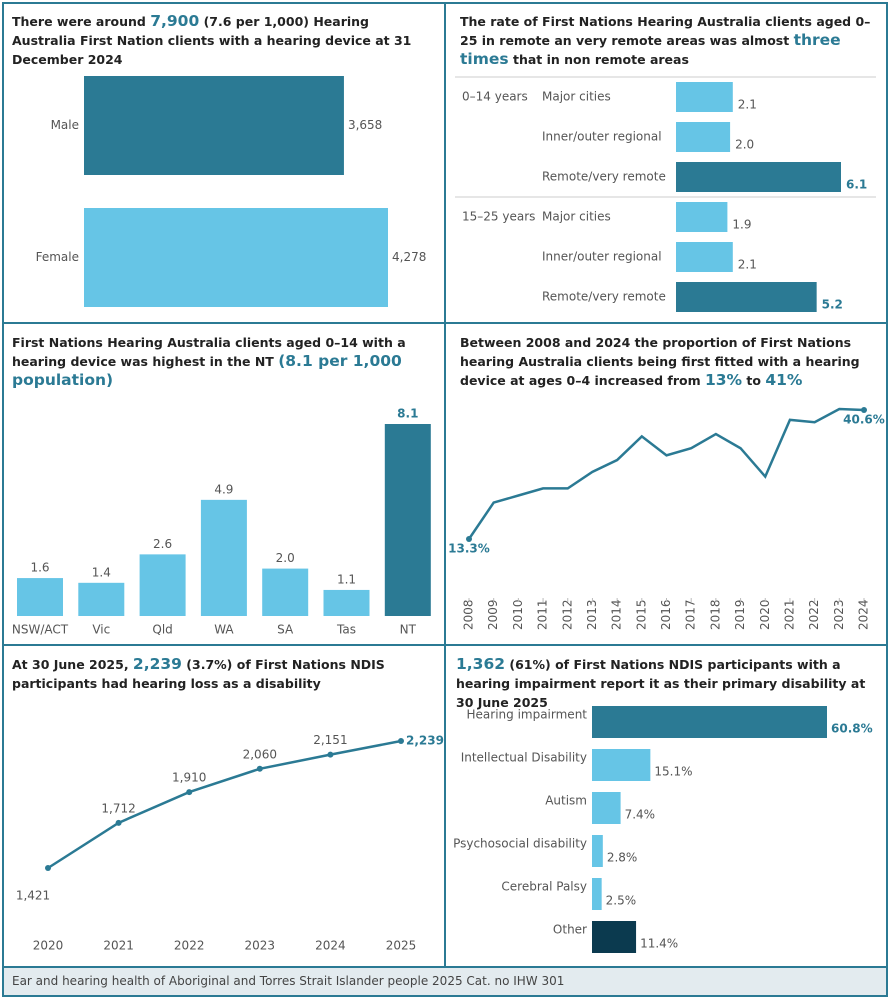 The image size is (890, 1000). Describe the element at coordinates (527, 715) in the screenshot. I see `category-label: Hearing impairment` at that location.